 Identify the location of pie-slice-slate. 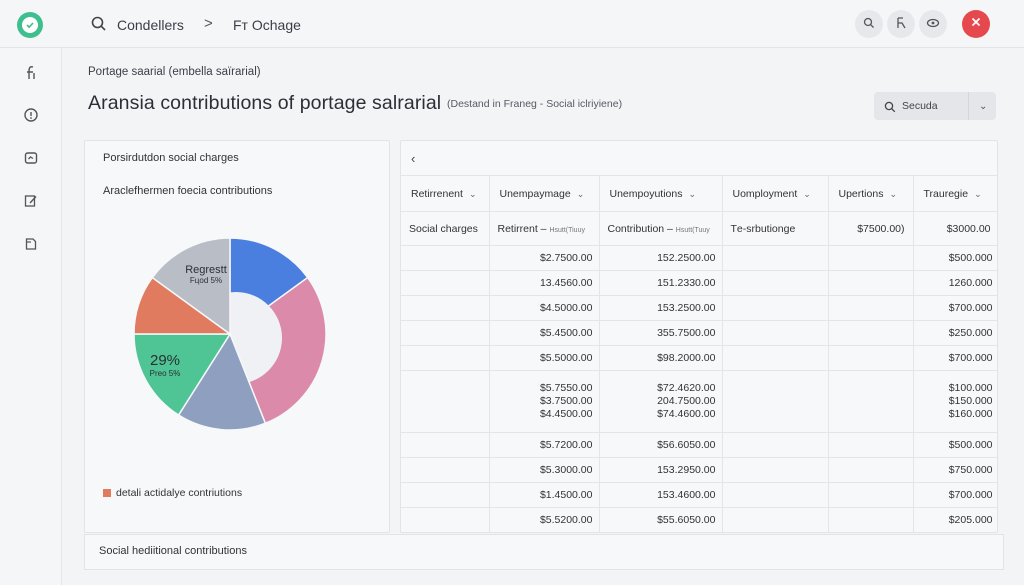
(222, 381).